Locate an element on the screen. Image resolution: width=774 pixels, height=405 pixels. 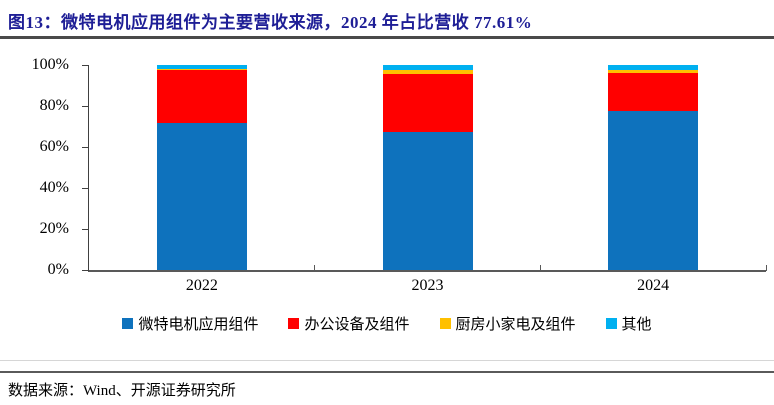
legend-item: 其他 is located at coordinates (628, 323).